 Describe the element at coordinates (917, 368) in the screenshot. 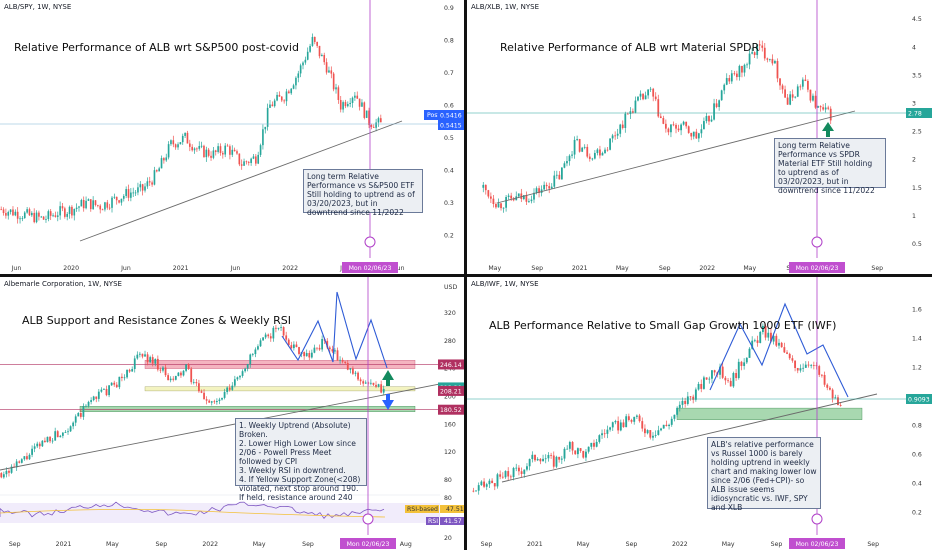

I see `y-tick-label: 1.2` at that location.